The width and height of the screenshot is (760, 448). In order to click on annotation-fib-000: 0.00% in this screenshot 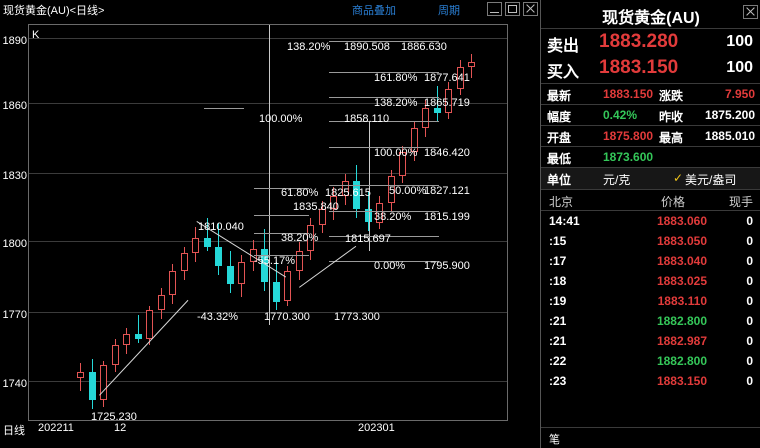, I will do `click(390, 266)`.